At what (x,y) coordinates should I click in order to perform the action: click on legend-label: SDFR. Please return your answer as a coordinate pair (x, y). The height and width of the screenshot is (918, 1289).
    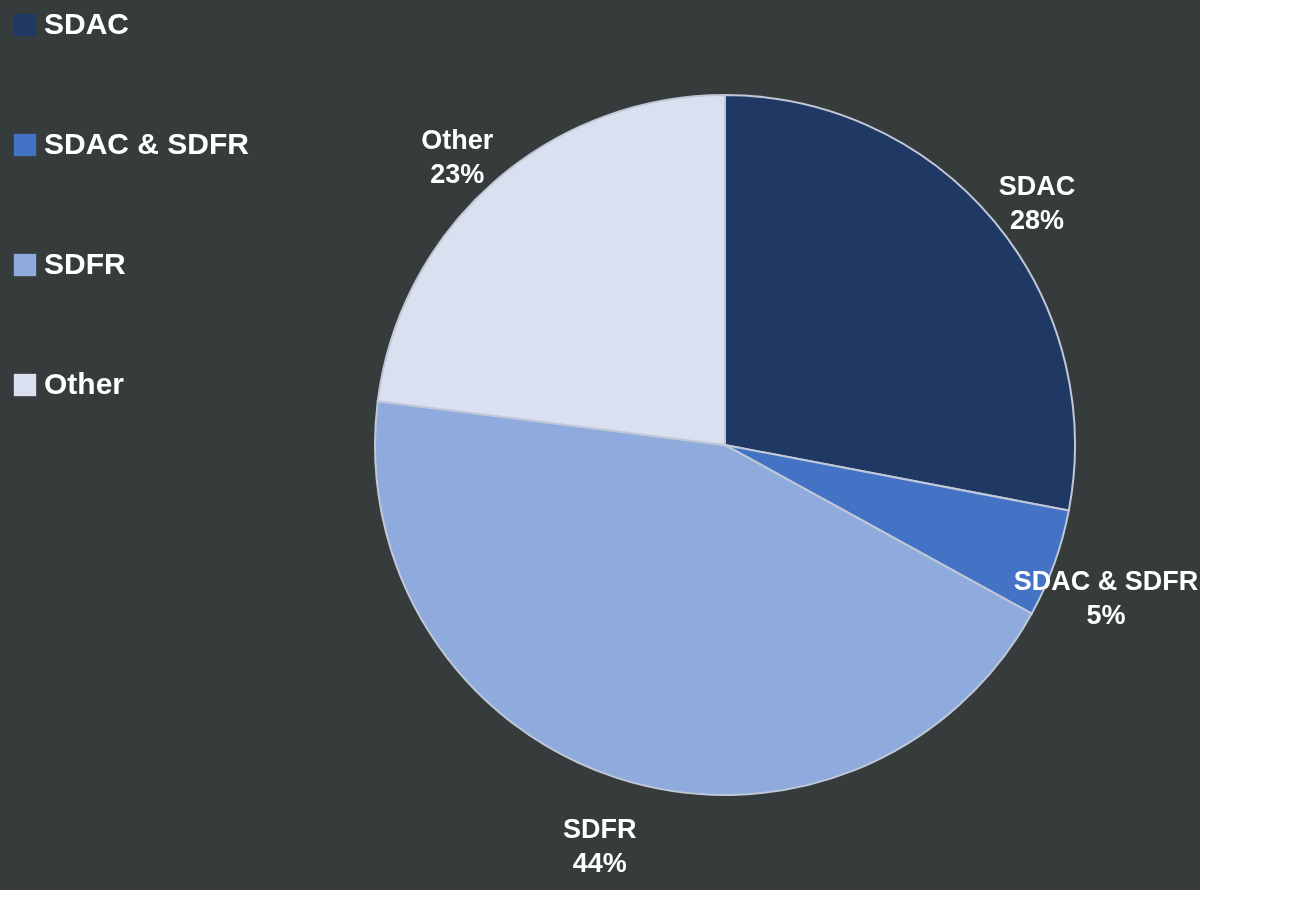
    Looking at the image, I should click on (85, 263).